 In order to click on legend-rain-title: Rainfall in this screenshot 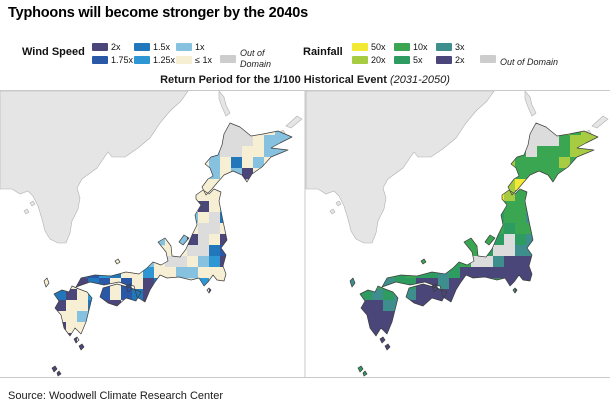, I will do `click(323, 52)`.